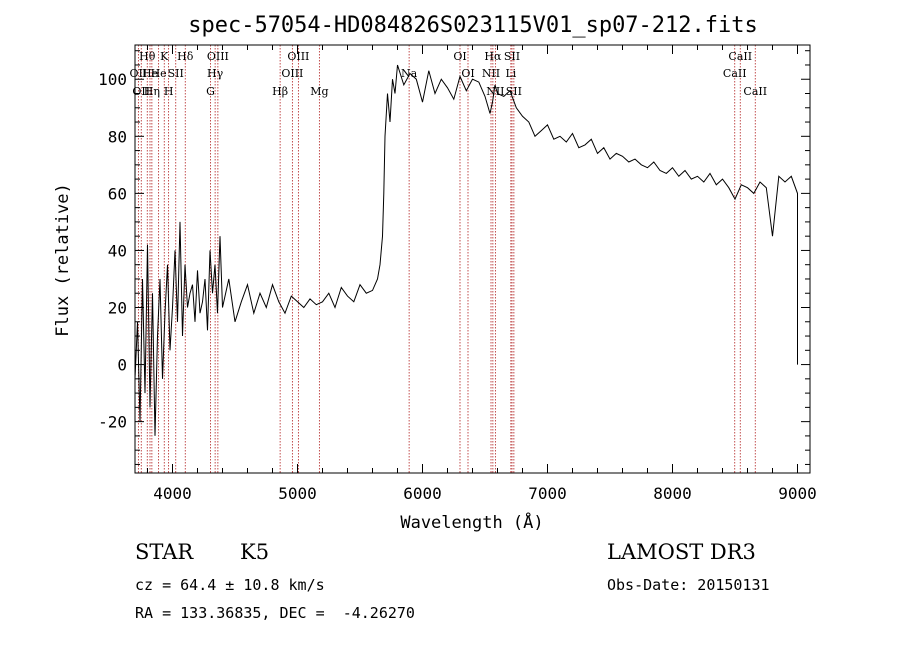 The height and width of the screenshot is (649, 900). I want to click on line-label-18: OI, so click(459, 56).